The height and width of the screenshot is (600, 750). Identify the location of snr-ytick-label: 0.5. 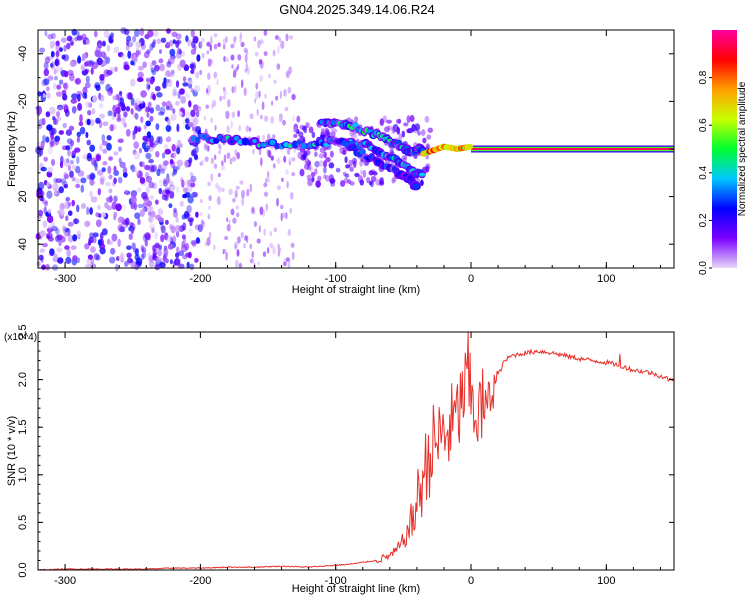
(23, 522).